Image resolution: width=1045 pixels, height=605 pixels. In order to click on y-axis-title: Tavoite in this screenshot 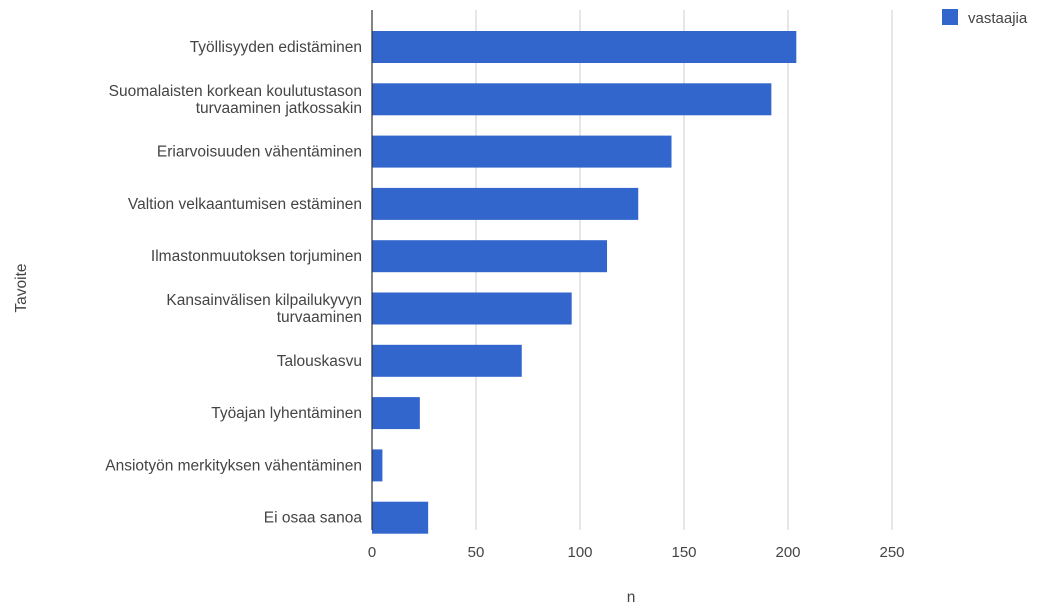, I will do `click(21, 287)`.